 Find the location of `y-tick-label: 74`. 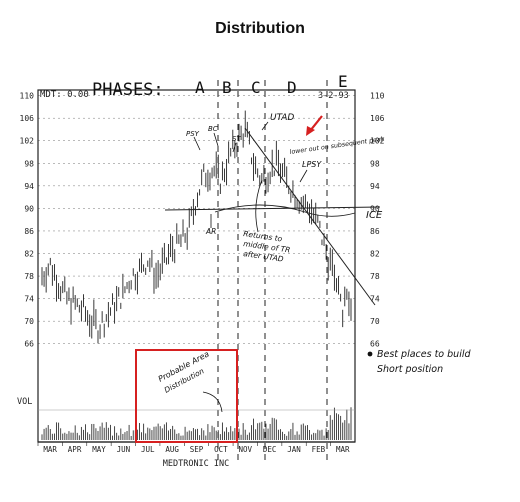

y-tick-label: 74 is located at coordinates (29, 299).